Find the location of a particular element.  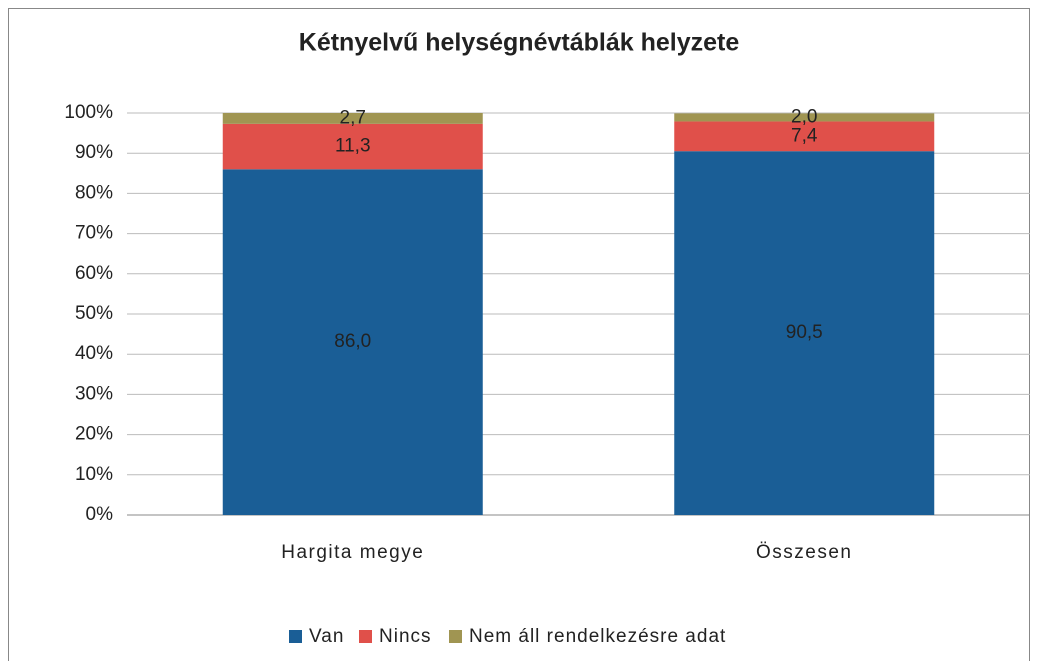

y-tick-label: 60% is located at coordinates (94, 273).